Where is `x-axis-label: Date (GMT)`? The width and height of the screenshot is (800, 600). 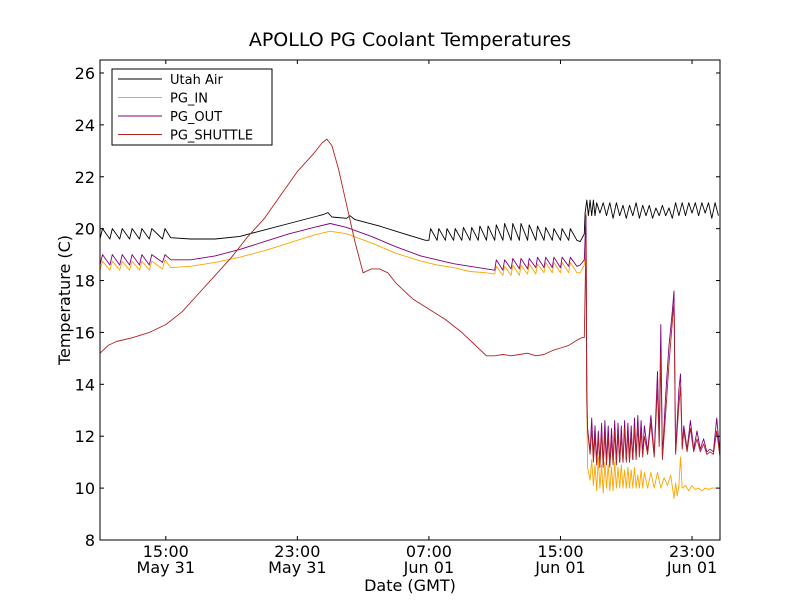 x-axis-label: Date (GMT) is located at coordinates (410, 585).